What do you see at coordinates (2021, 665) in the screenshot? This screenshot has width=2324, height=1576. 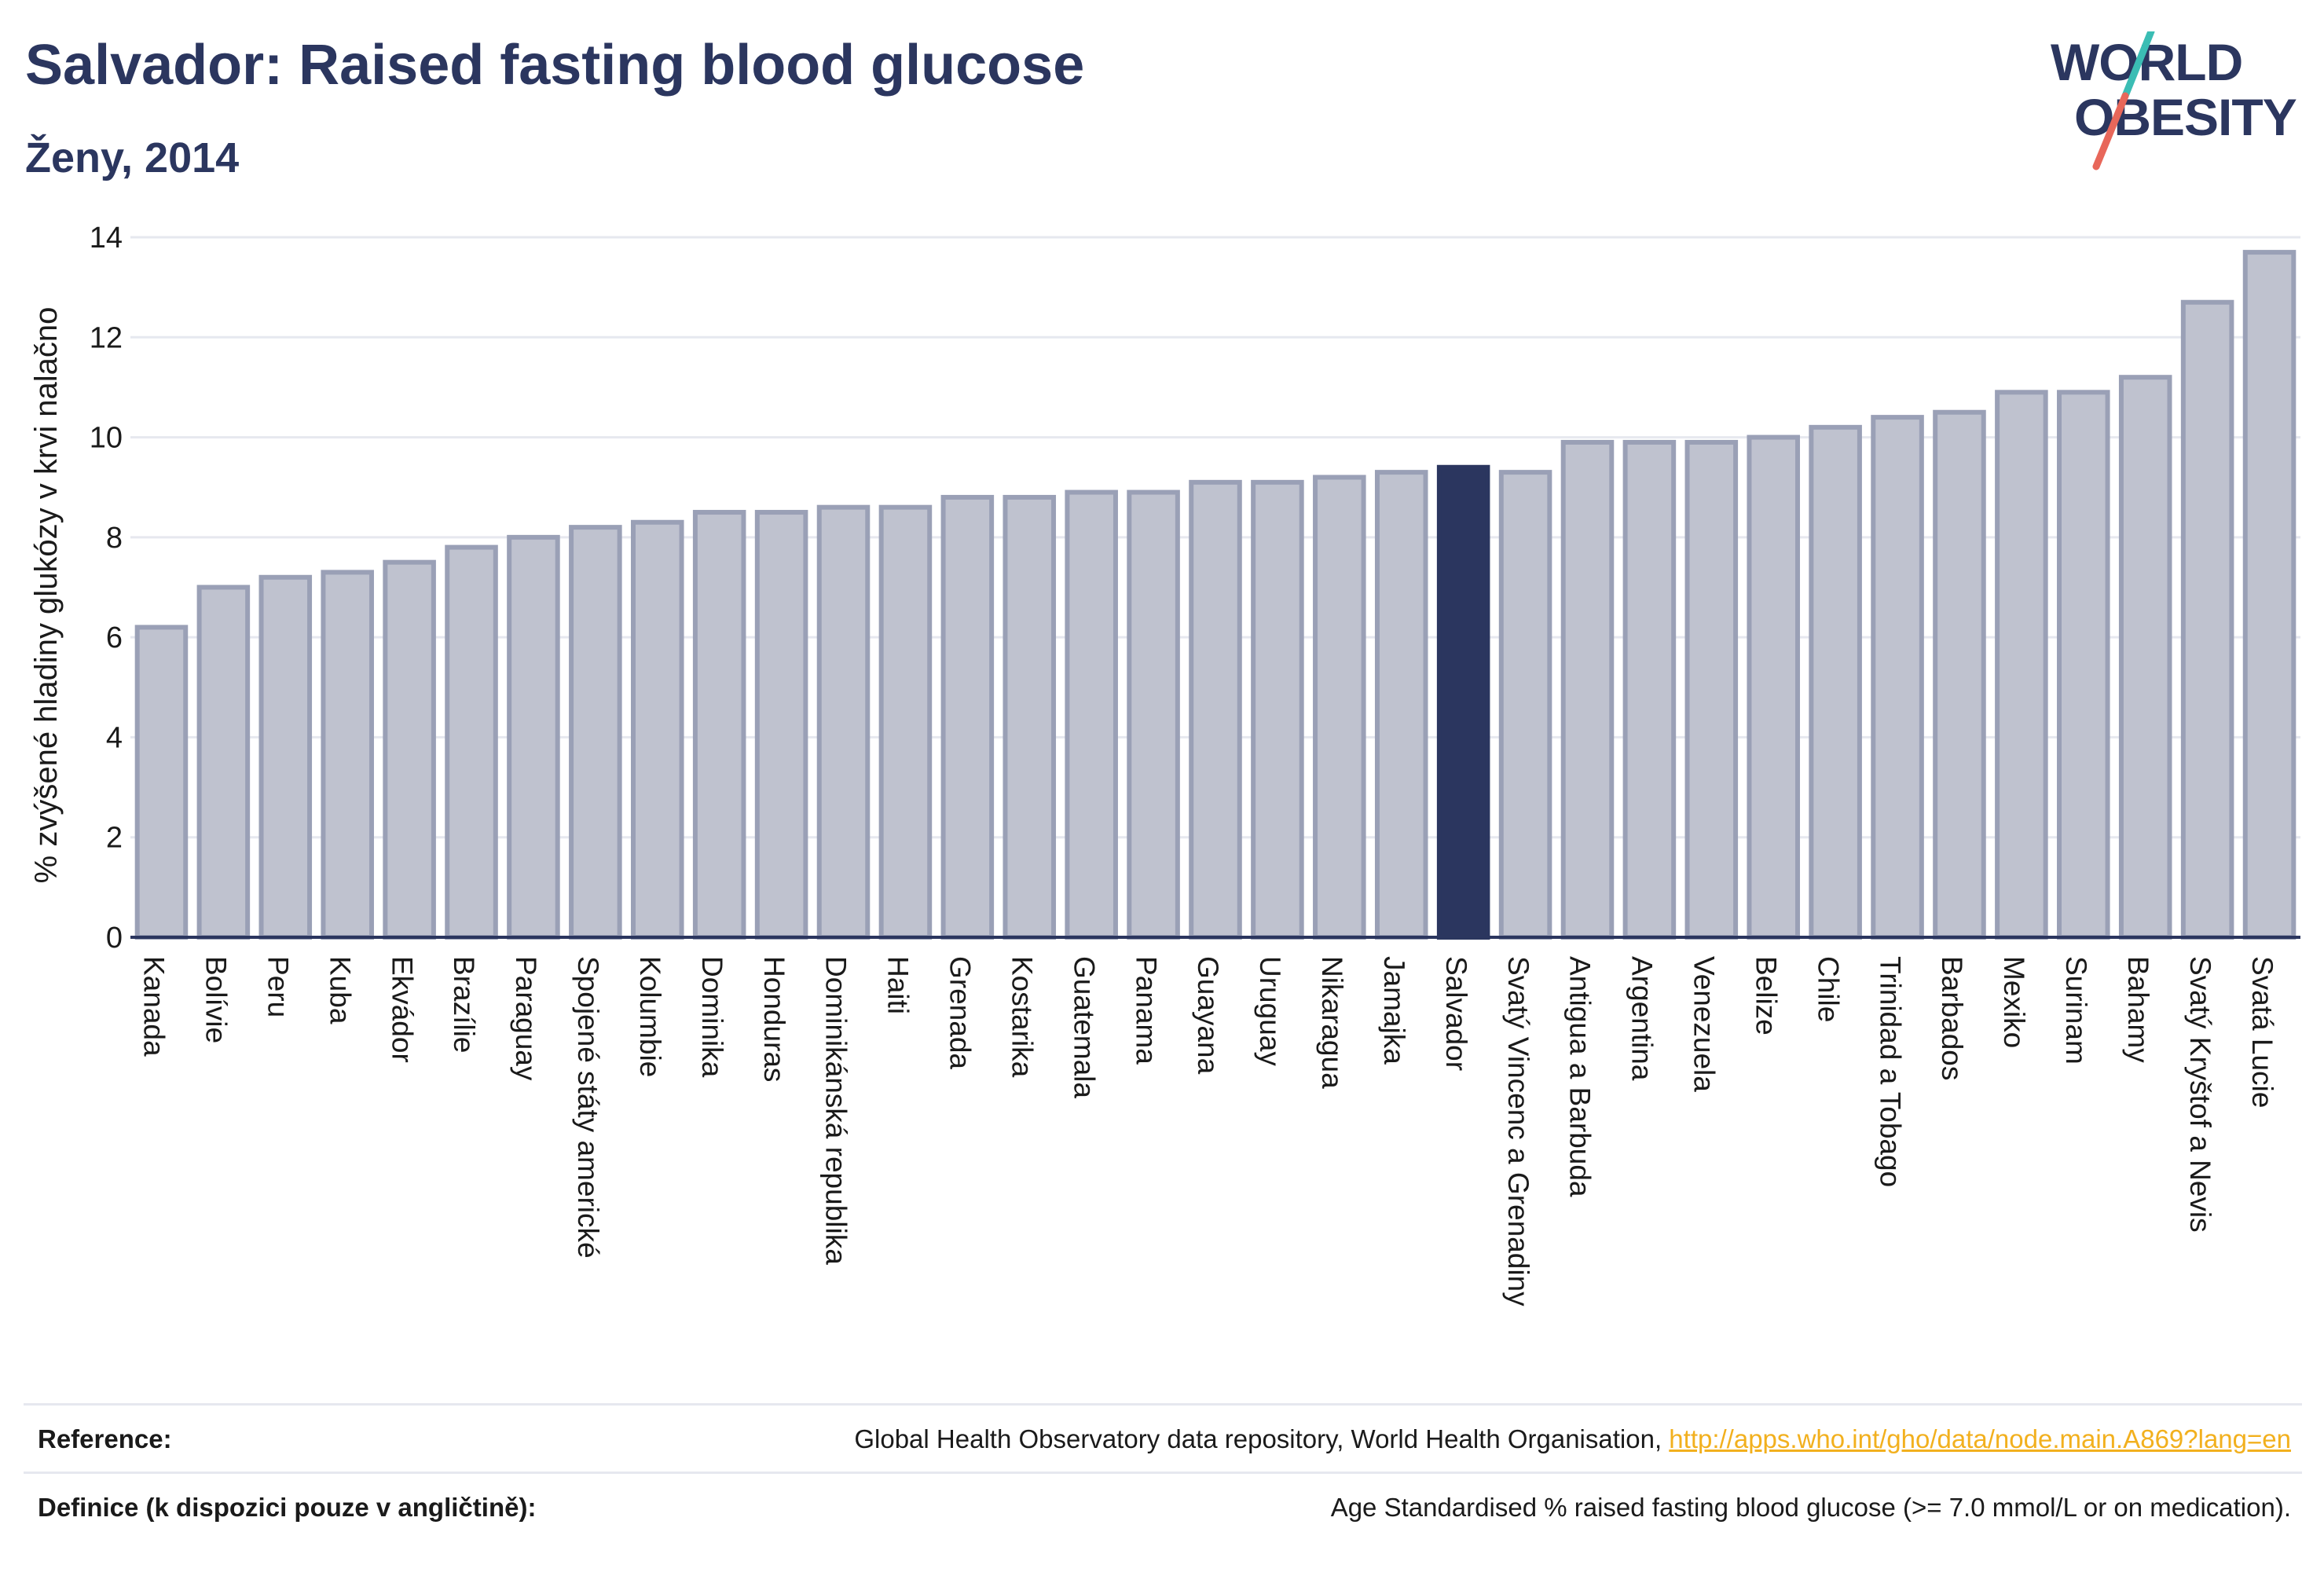 I see `bar-mexiko` at bounding box center [2021, 665].